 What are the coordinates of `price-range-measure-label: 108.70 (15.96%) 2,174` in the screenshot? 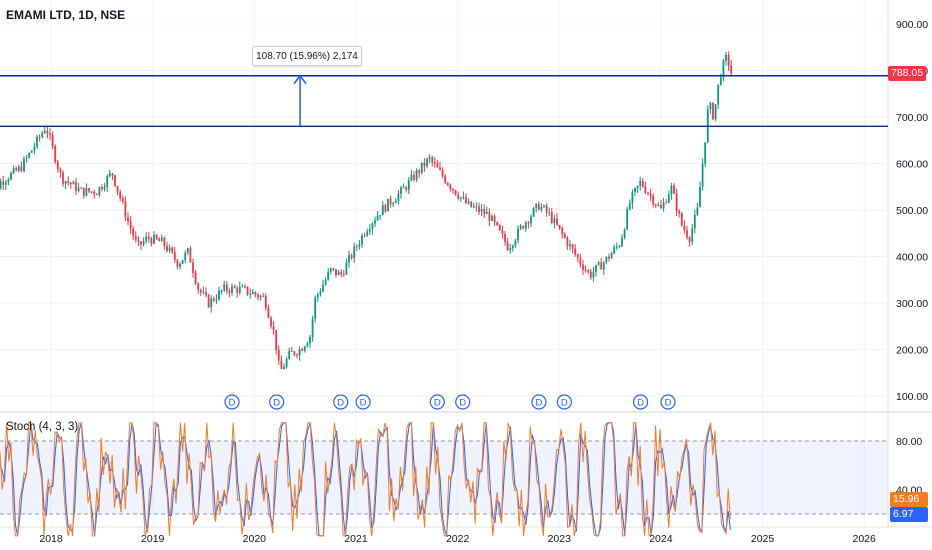 It's located at (307, 56).